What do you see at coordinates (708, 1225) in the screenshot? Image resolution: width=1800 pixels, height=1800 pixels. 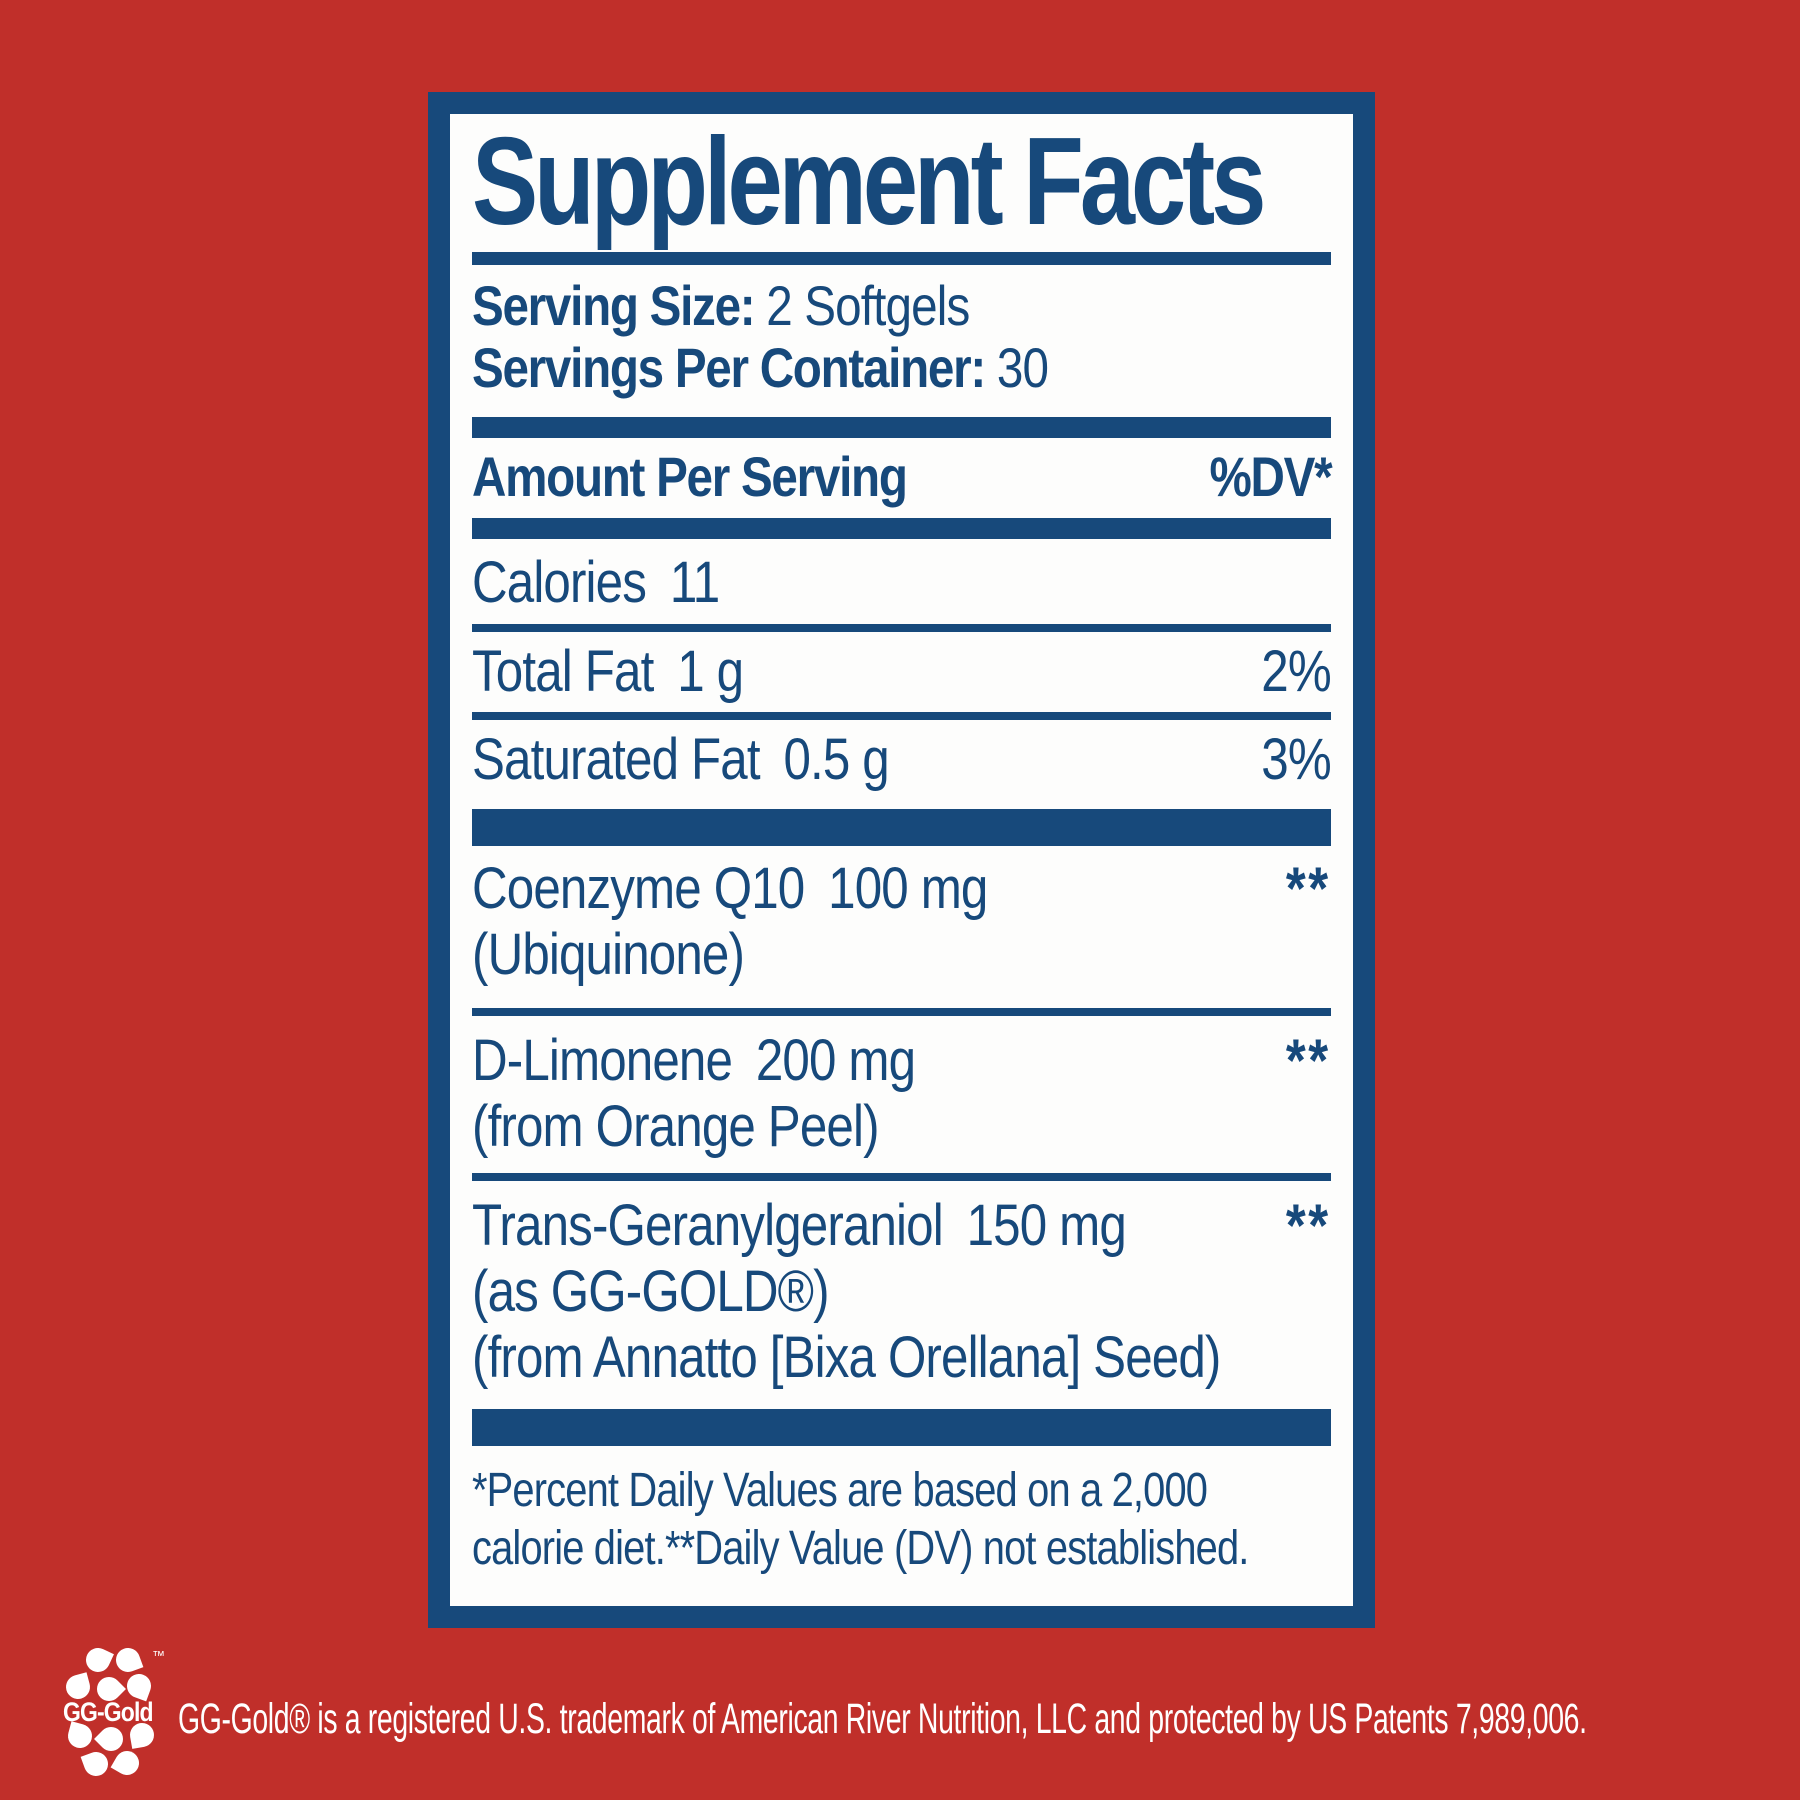 I see `trans-geranylgeraniol-name: Trans-Geranylgeraniol` at bounding box center [708, 1225].